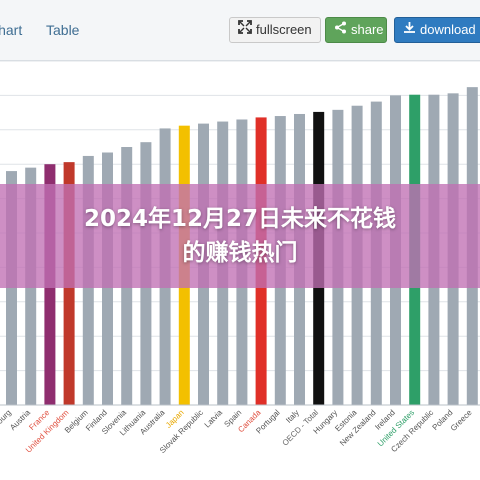 The height and width of the screenshot is (480, 480). What do you see at coordinates (240, 219) in the screenshot?
I see `headline-line-1: 2024年12月27日未来不花钱` at bounding box center [240, 219].